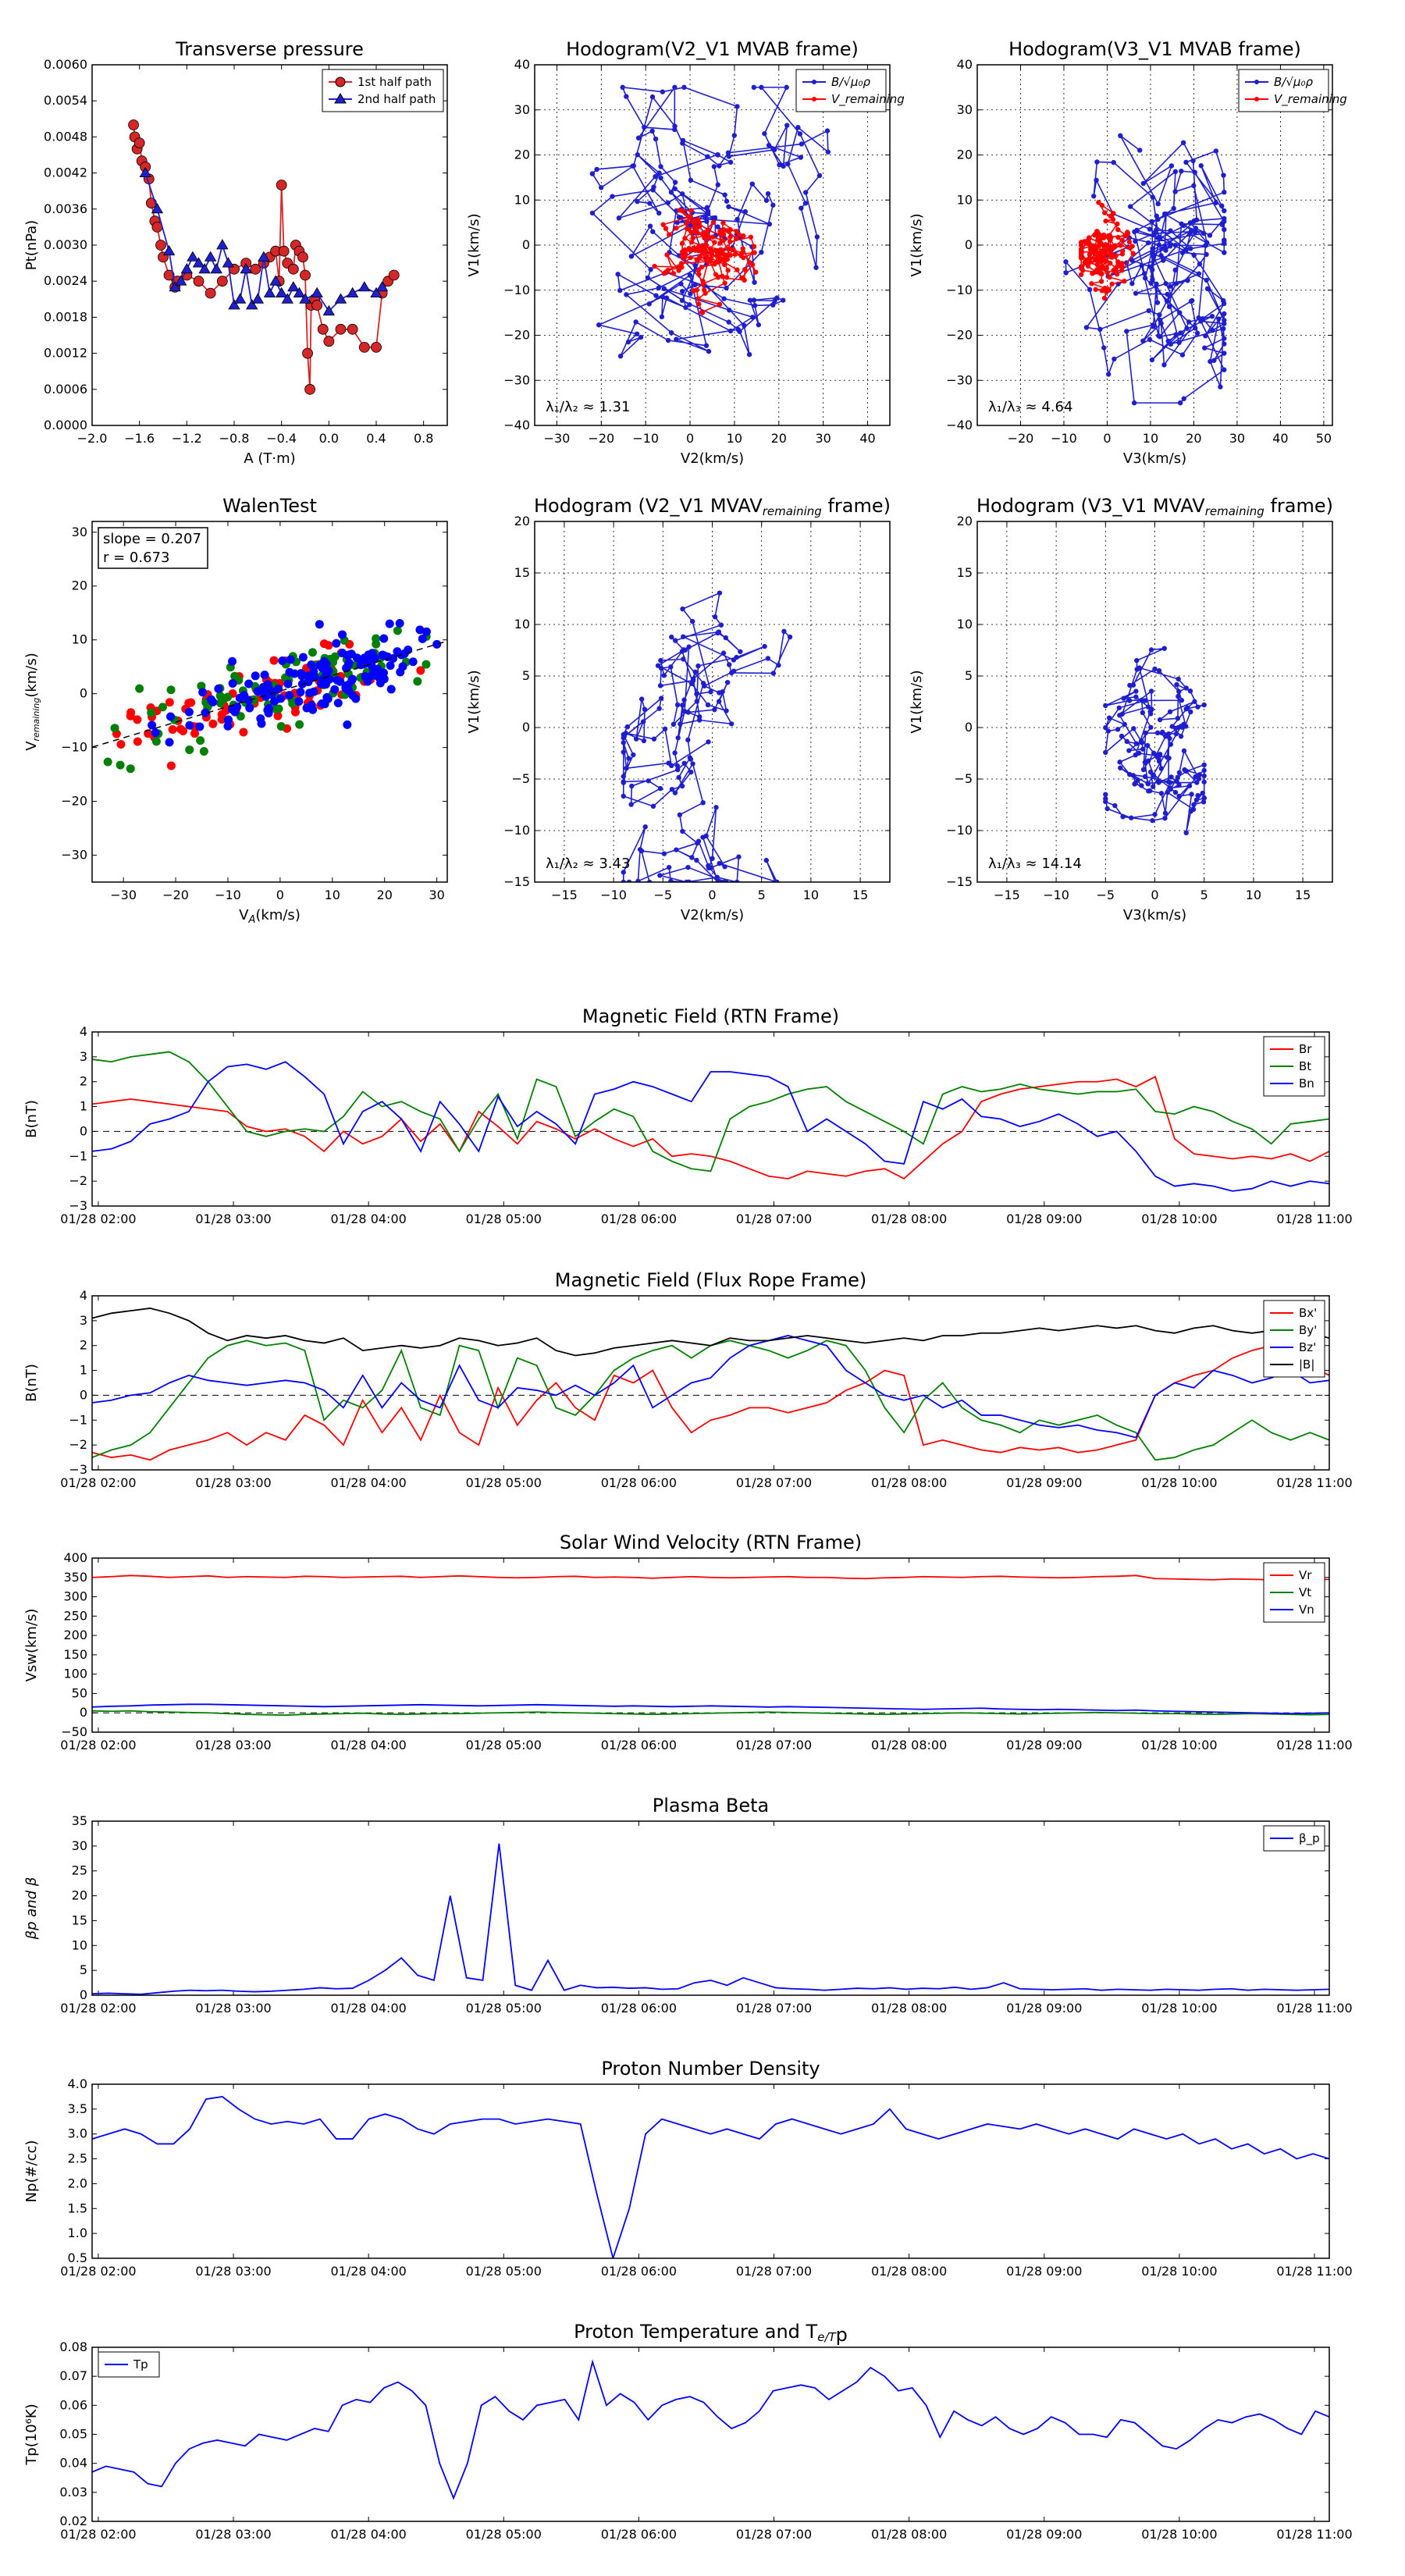 This screenshot has width=1405, height=2576. I want to click on x-tick-label: 01/28 09:00, so click(1044, 2534).